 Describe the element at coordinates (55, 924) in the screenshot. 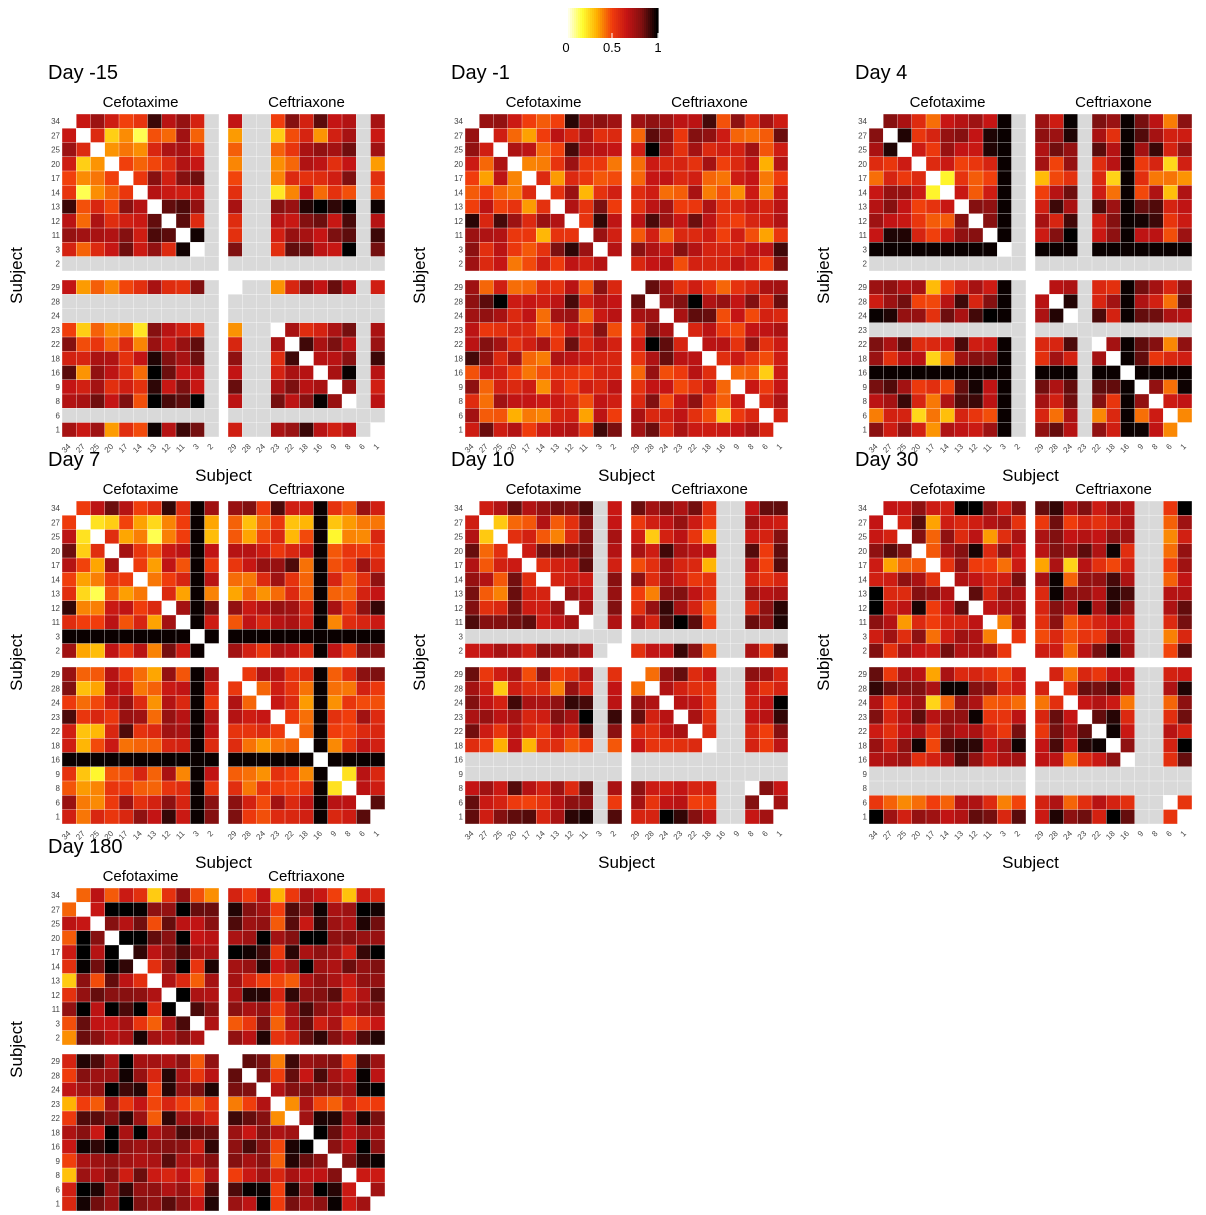

I see `y-tick-label: 25` at that location.